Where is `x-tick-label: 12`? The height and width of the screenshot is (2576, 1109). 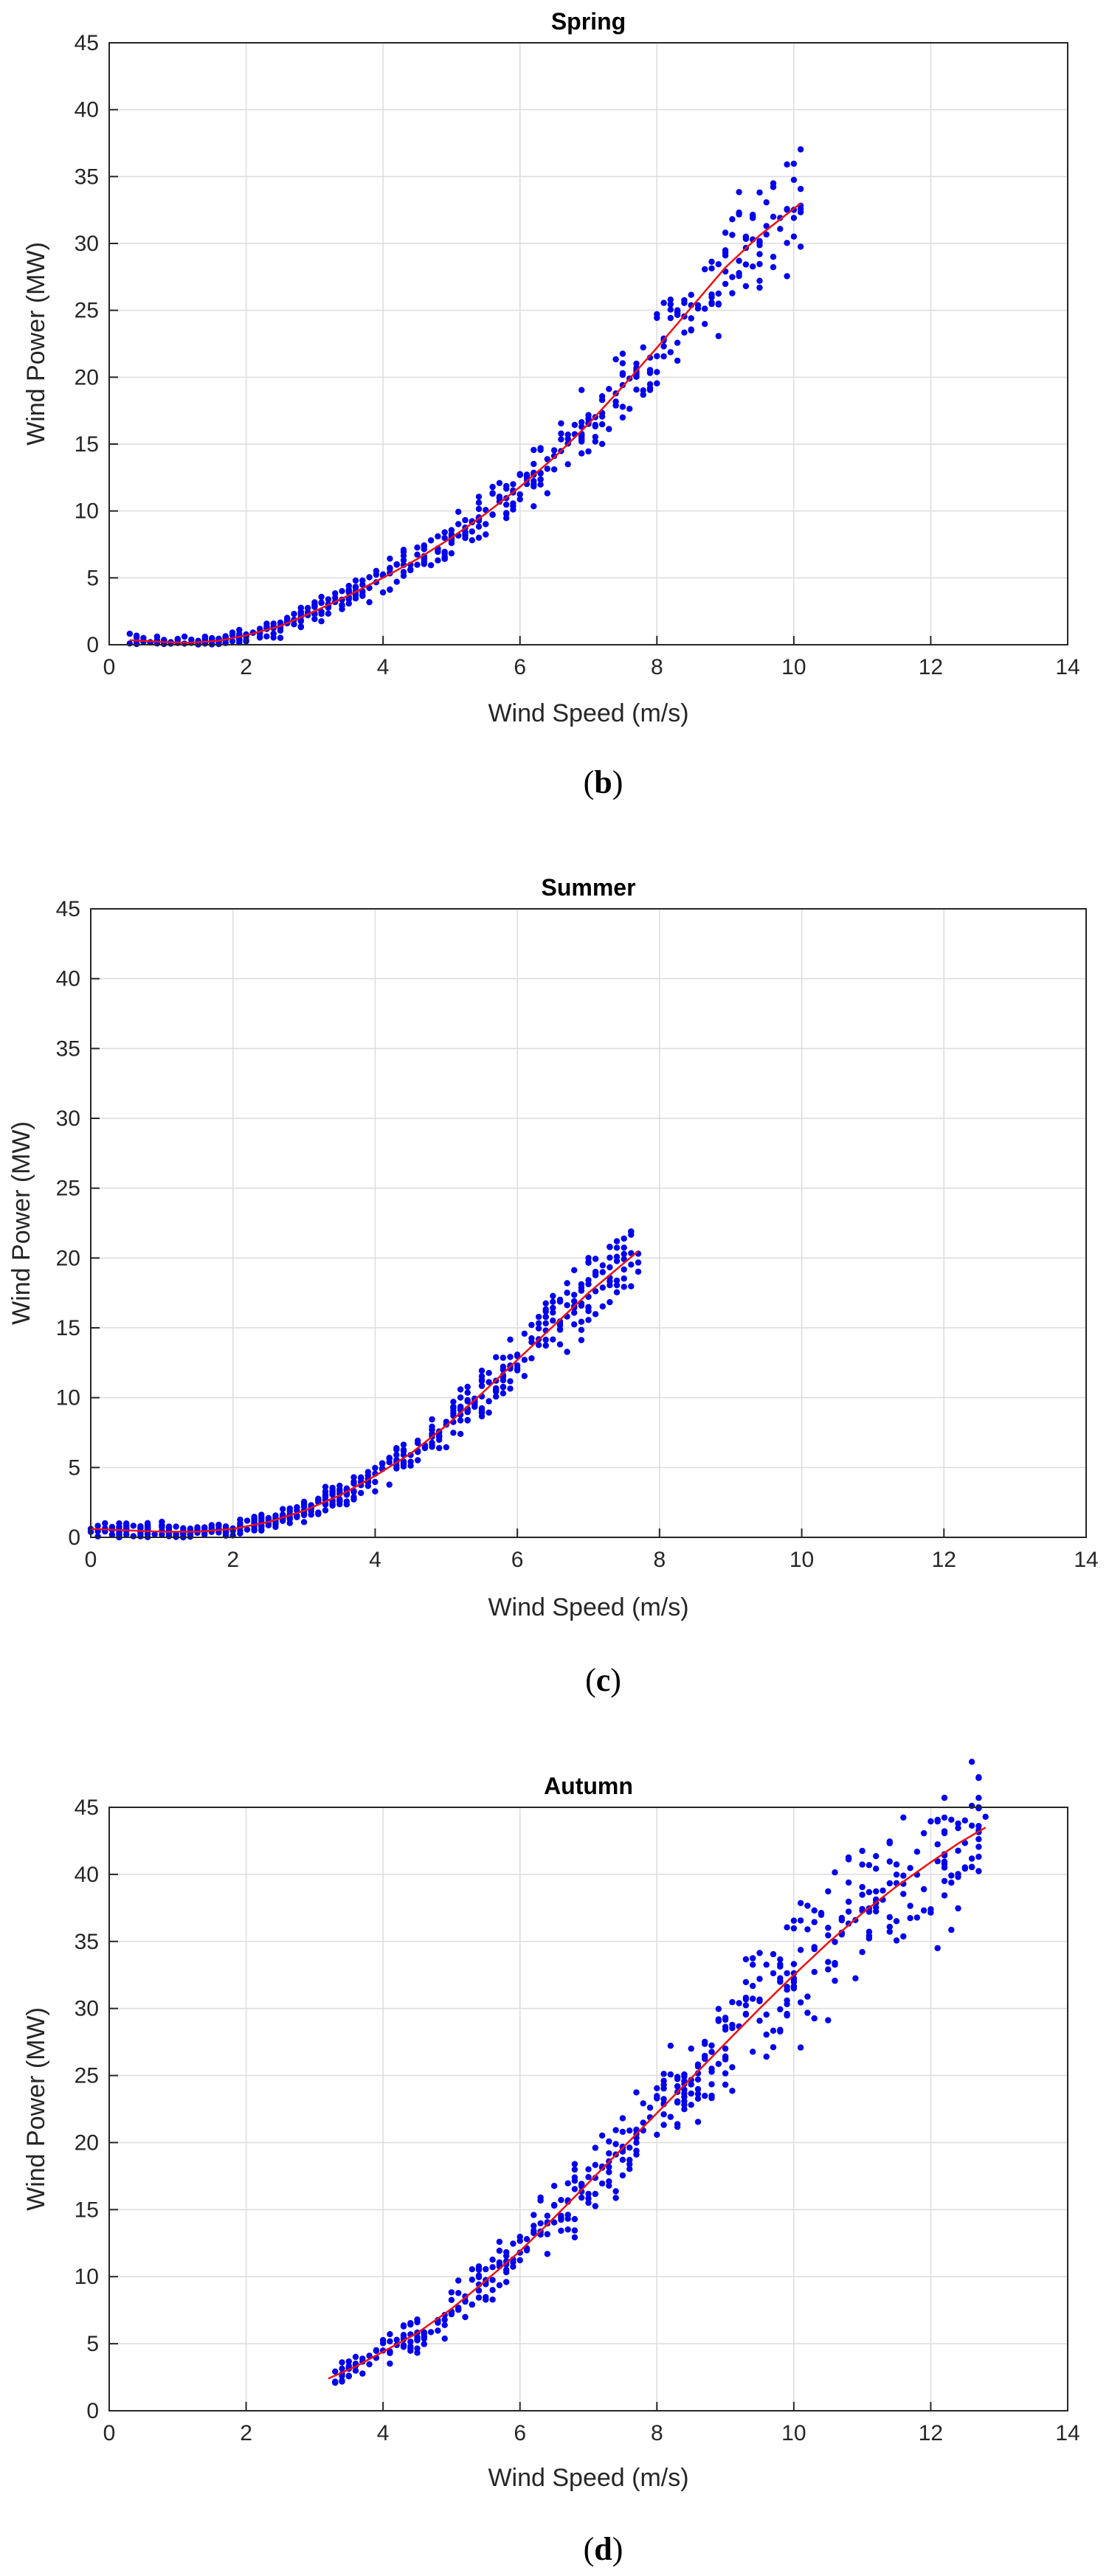
x-tick-label: 12 is located at coordinates (944, 1560).